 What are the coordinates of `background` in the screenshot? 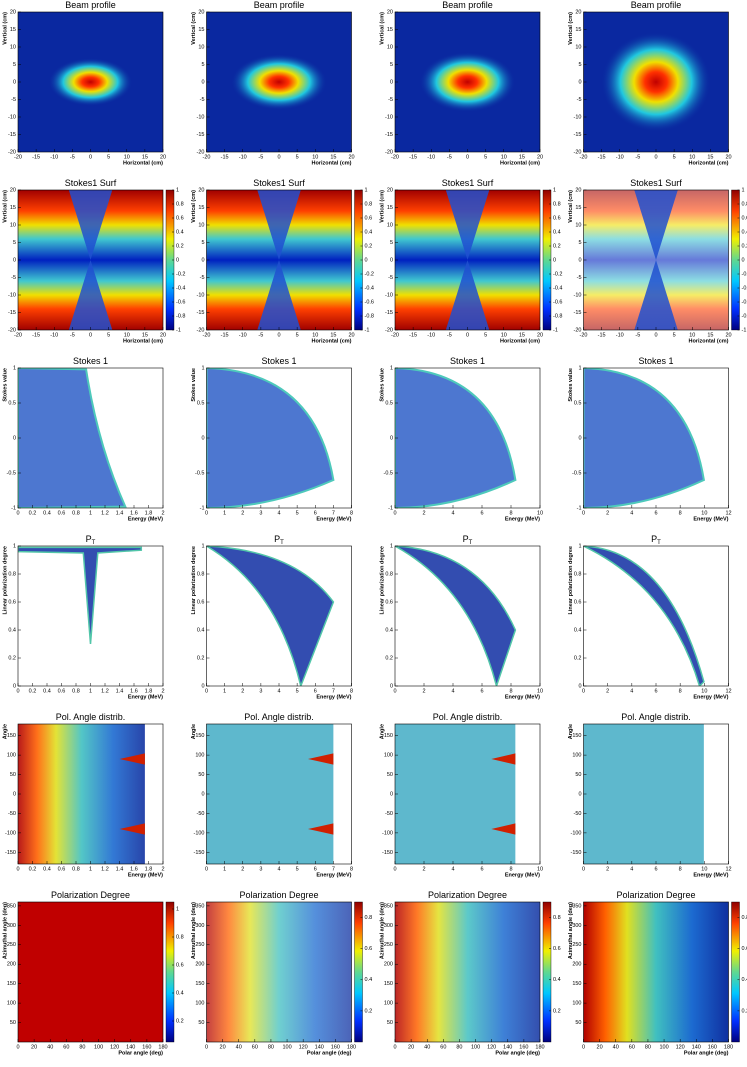 It's located at (279, 972).